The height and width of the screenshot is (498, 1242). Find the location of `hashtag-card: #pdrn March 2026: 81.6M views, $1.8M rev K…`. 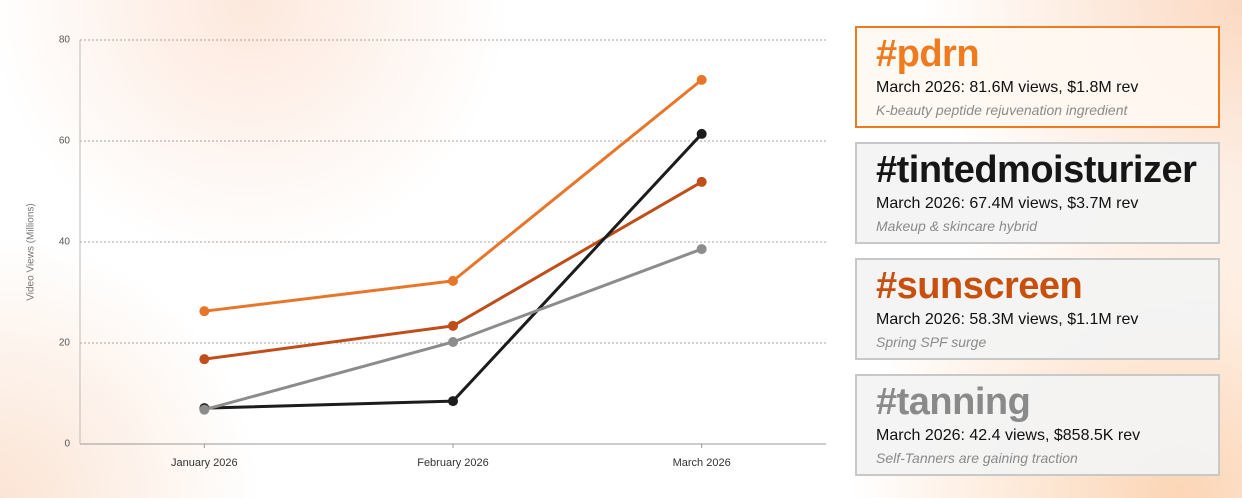

hashtag-card: #pdrn March 2026: 81.6M views, $1.8M rev K… is located at coordinates (1037, 77).